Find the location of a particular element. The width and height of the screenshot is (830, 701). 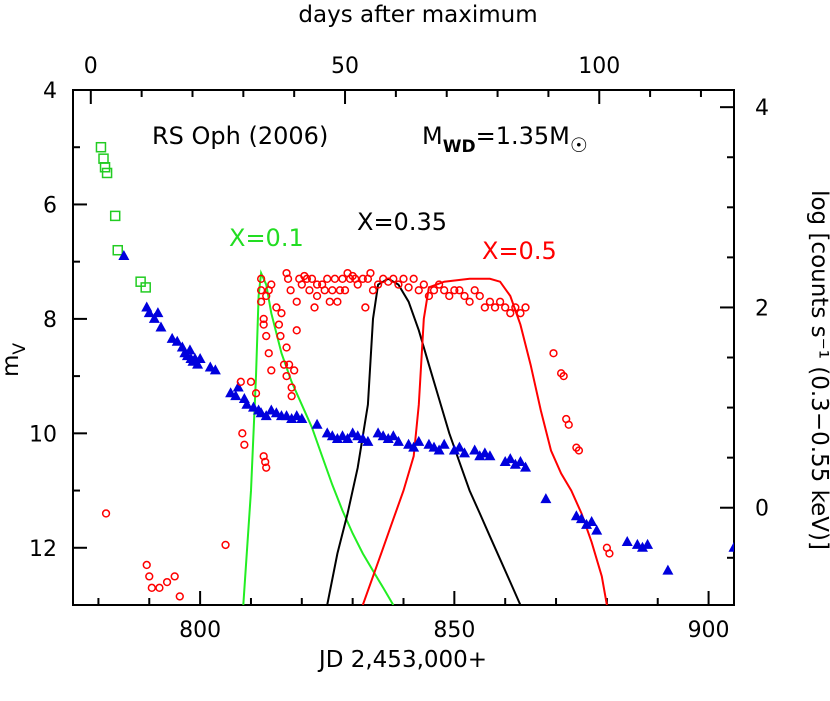

y2-tick-label: 0 is located at coordinates (762, 509).